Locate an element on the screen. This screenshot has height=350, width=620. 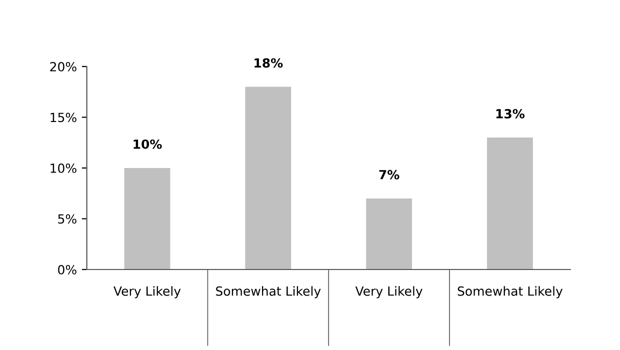
data-label: 10% is located at coordinates (148, 144).